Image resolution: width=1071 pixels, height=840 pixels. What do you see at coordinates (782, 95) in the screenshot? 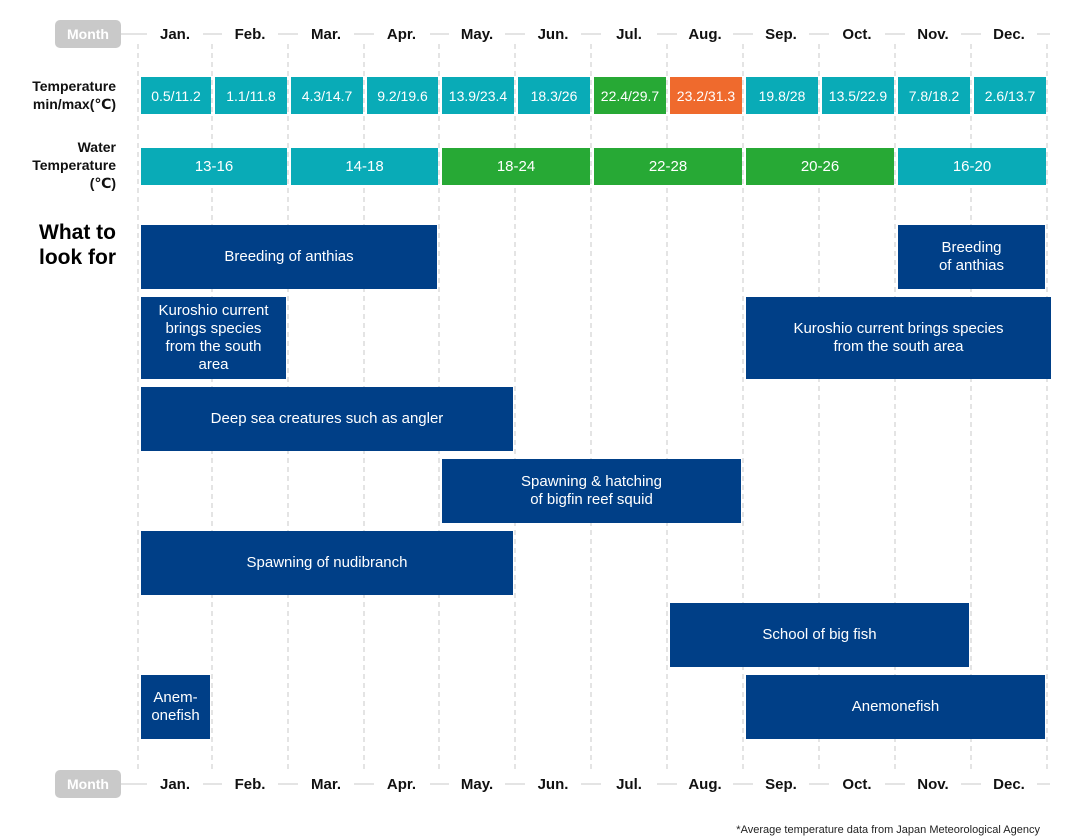
I see `temperature-cell-sep: 19.8/28` at bounding box center [782, 95].